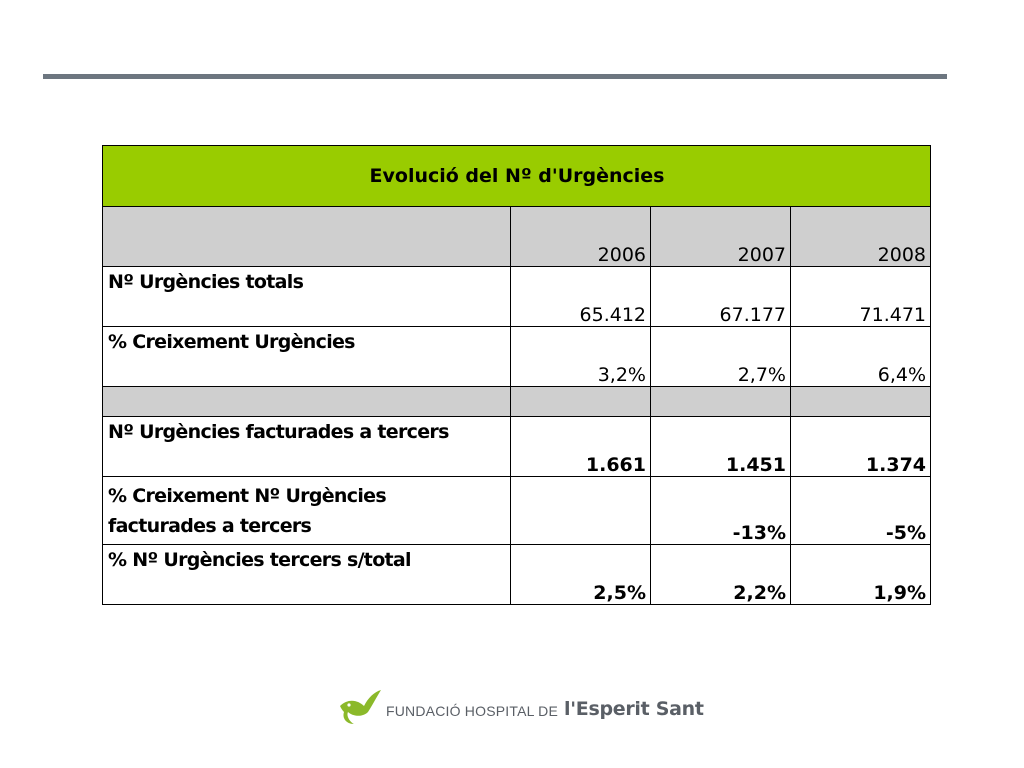 The height and width of the screenshot is (768, 1024). Describe the element at coordinates (720, 510) in the screenshot. I see `cell-value: -13%` at that location.